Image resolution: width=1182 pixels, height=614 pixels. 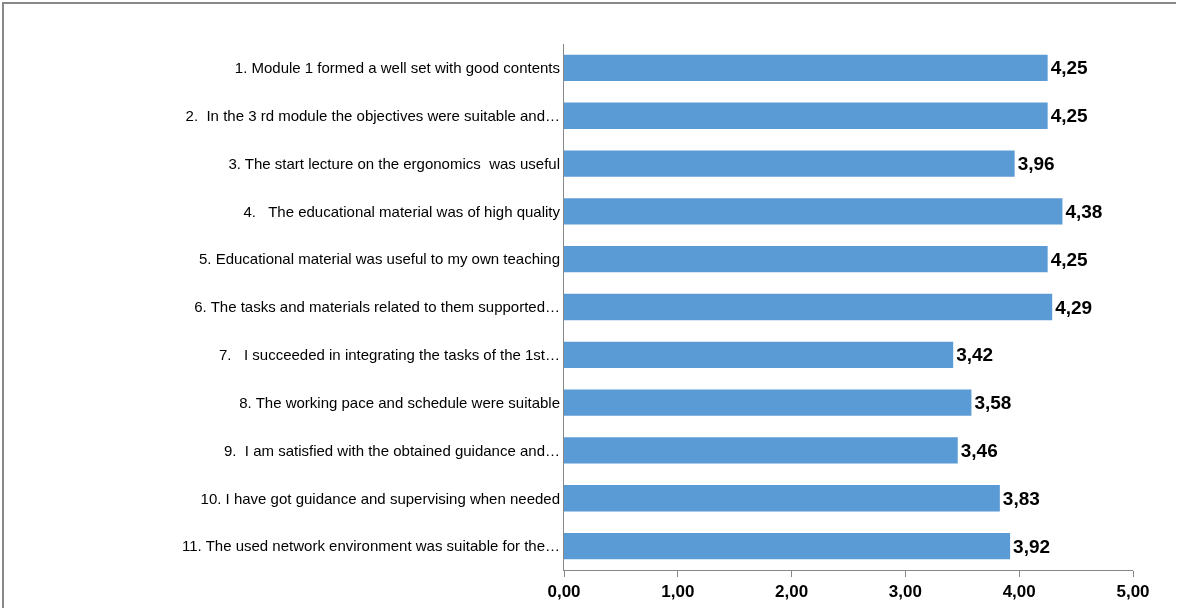 What do you see at coordinates (1019, 592) in the screenshot?
I see `x-tick-label: 4,00` at bounding box center [1019, 592].